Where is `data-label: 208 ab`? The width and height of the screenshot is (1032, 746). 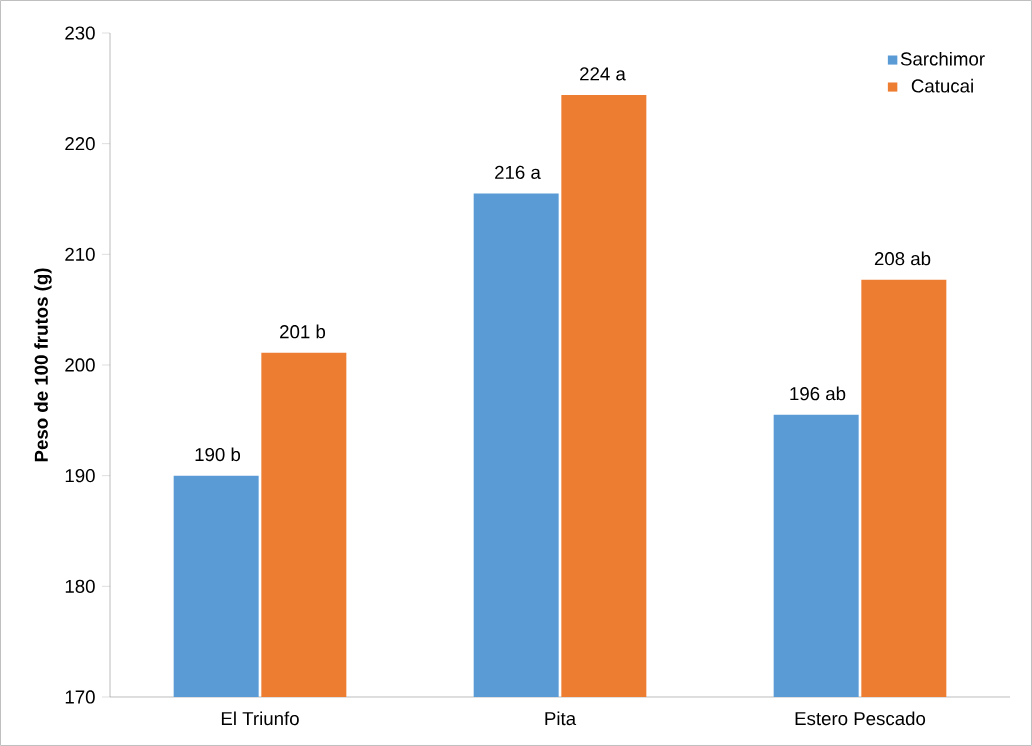
data-label: 208 ab is located at coordinates (902, 258).